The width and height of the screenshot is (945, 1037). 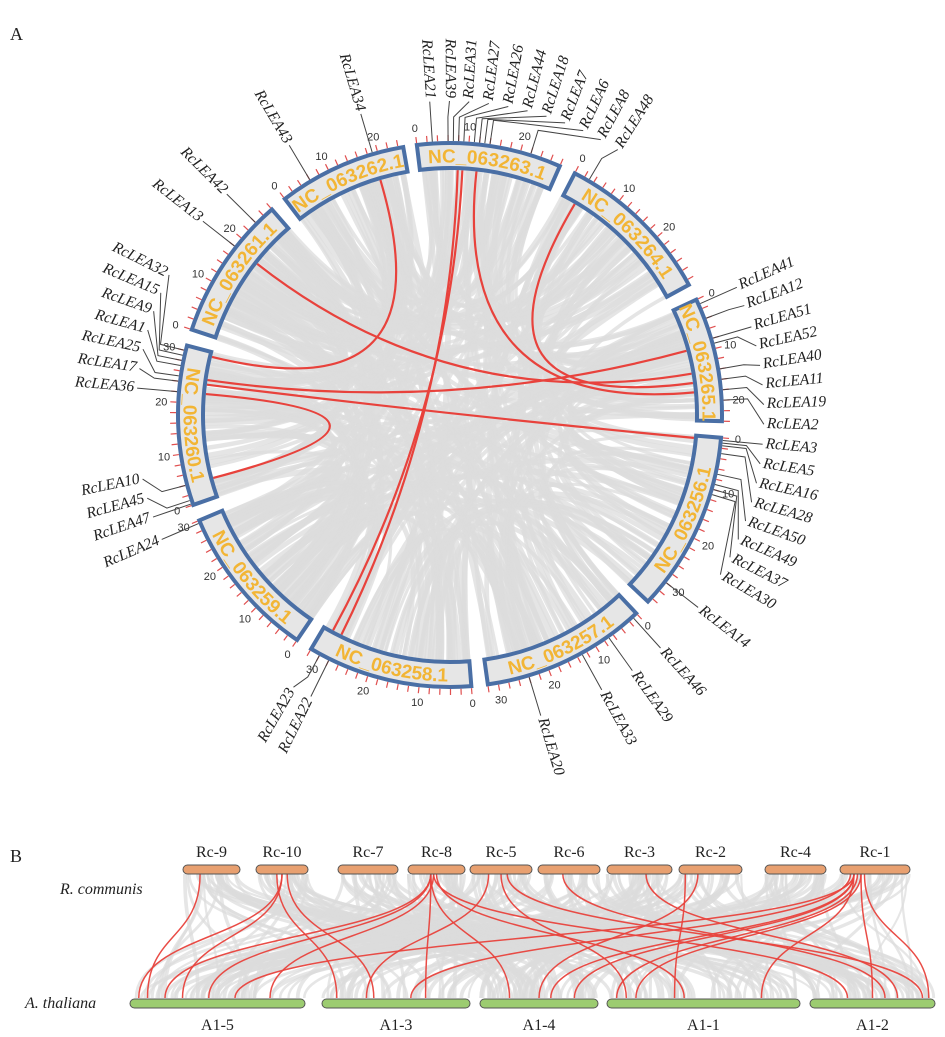 I want to click on at-chromosome-bar, so click(x=539, y=1003).